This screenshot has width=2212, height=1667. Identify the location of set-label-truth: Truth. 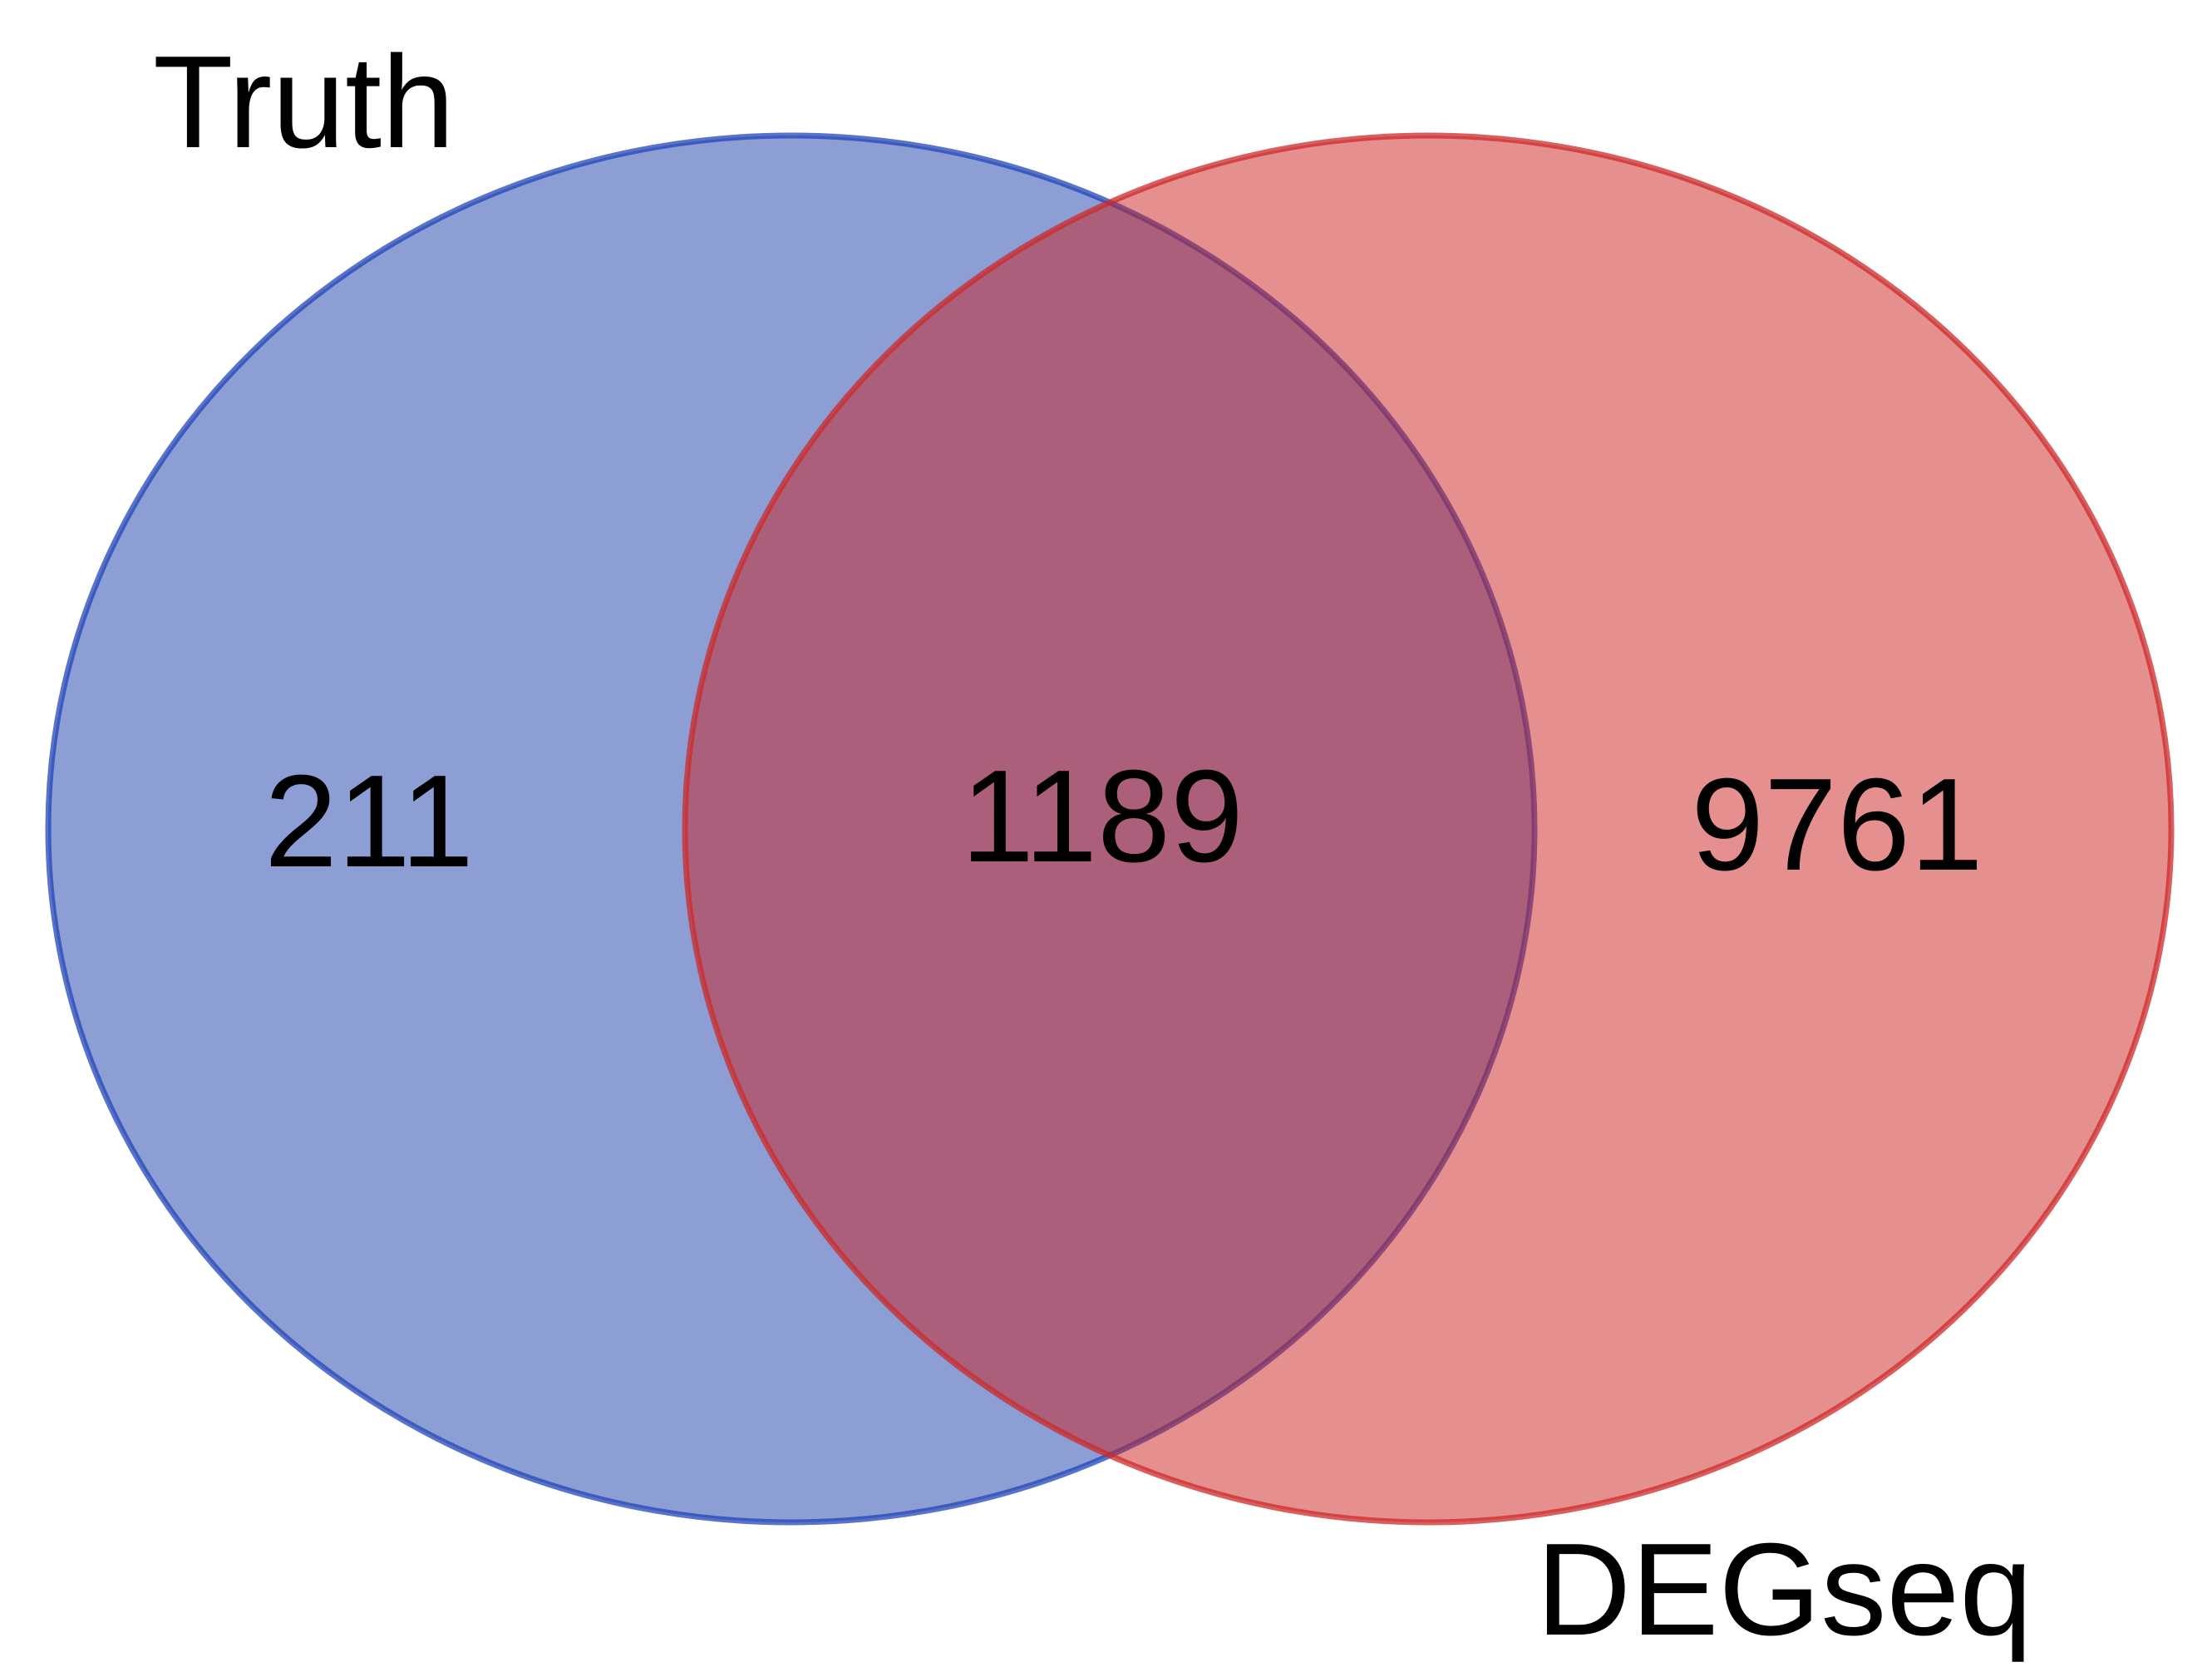
(304, 102).